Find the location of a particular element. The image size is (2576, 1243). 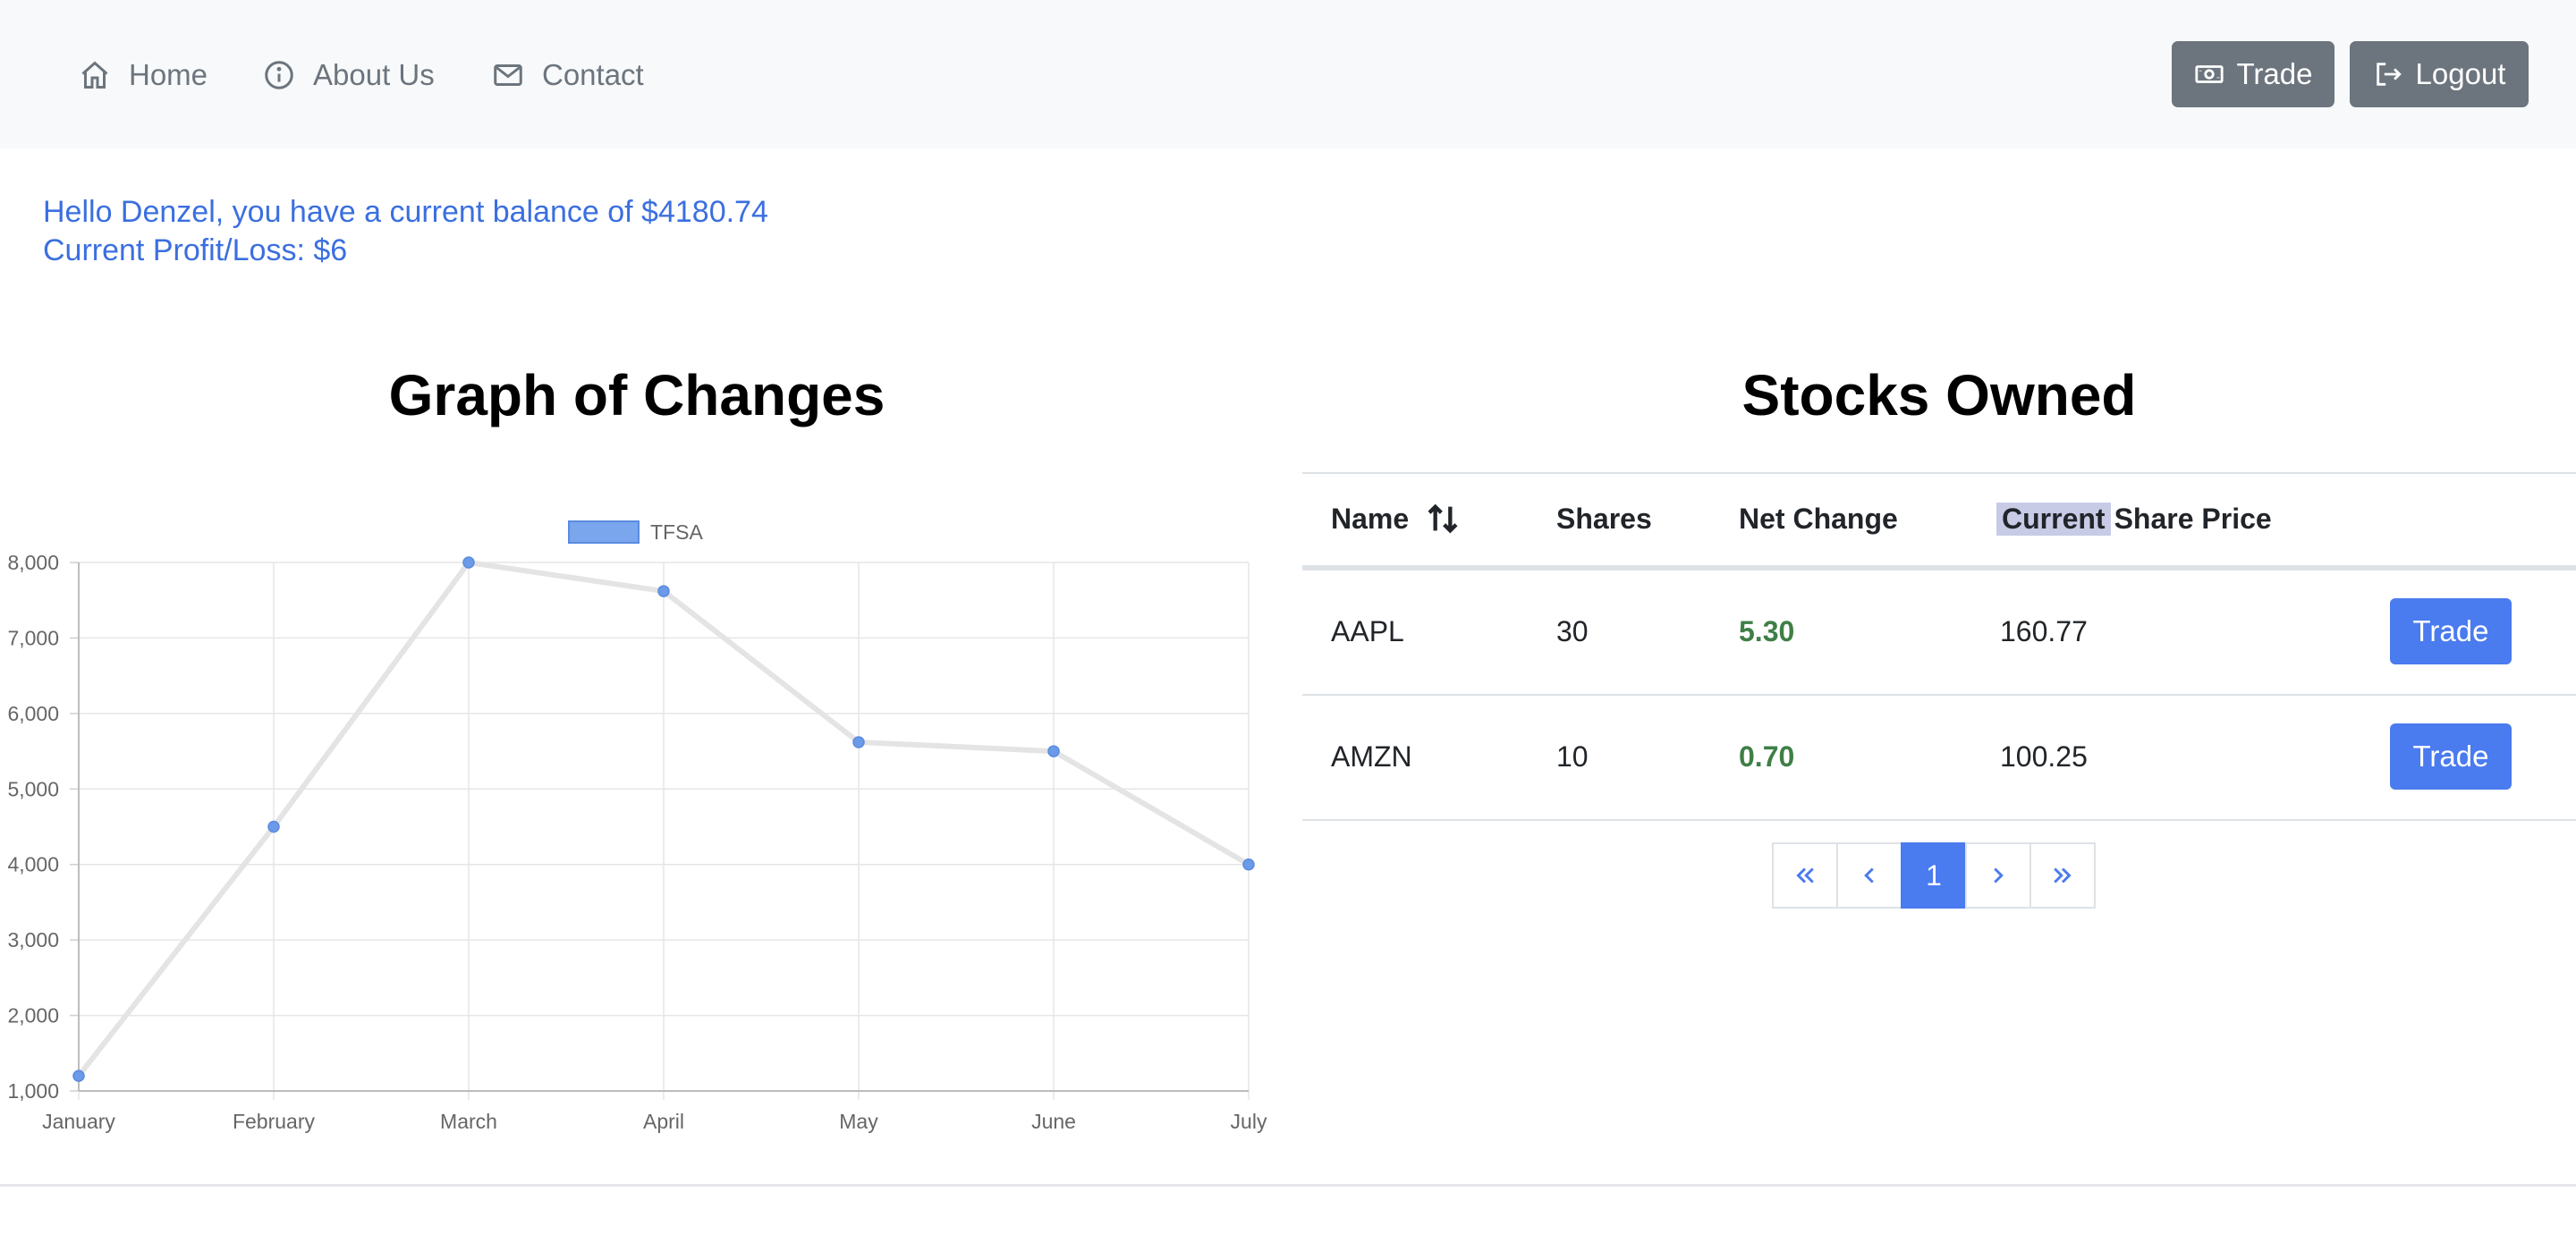

cell-shares: 10 is located at coordinates (1572, 756).